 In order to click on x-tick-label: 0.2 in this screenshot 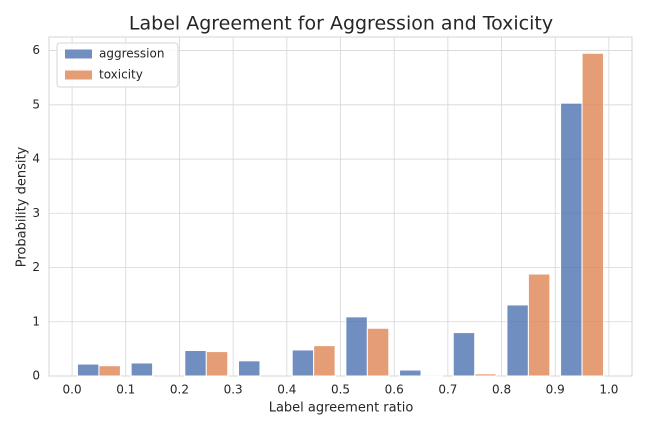, I will do `click(179, 390)`.